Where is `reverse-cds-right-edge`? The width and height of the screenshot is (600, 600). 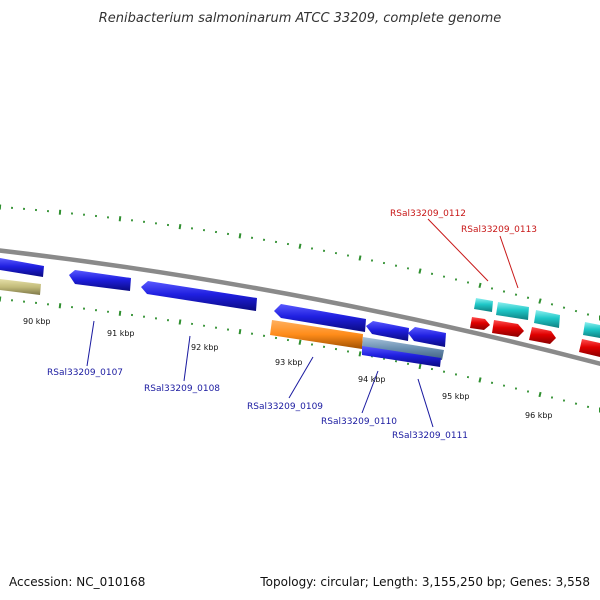
reverse-cds-right-edge is located at coordinates (589, 348).